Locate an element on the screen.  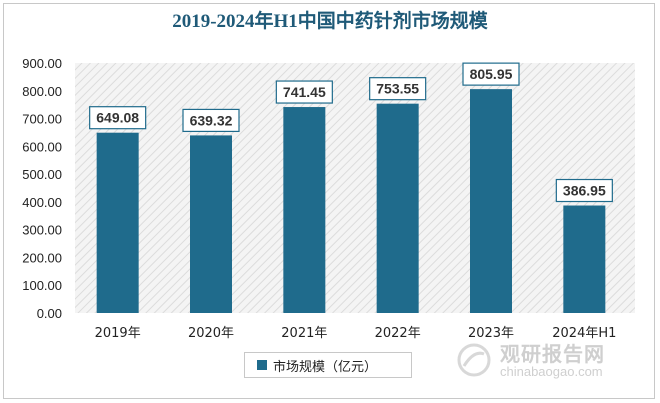
y-tick-label: 300.00 is located at coordinates (42, 230).